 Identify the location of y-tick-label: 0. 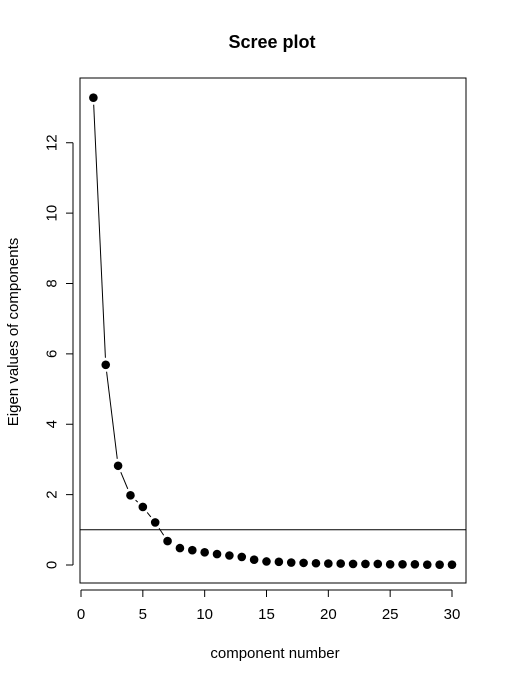
(52, 565).